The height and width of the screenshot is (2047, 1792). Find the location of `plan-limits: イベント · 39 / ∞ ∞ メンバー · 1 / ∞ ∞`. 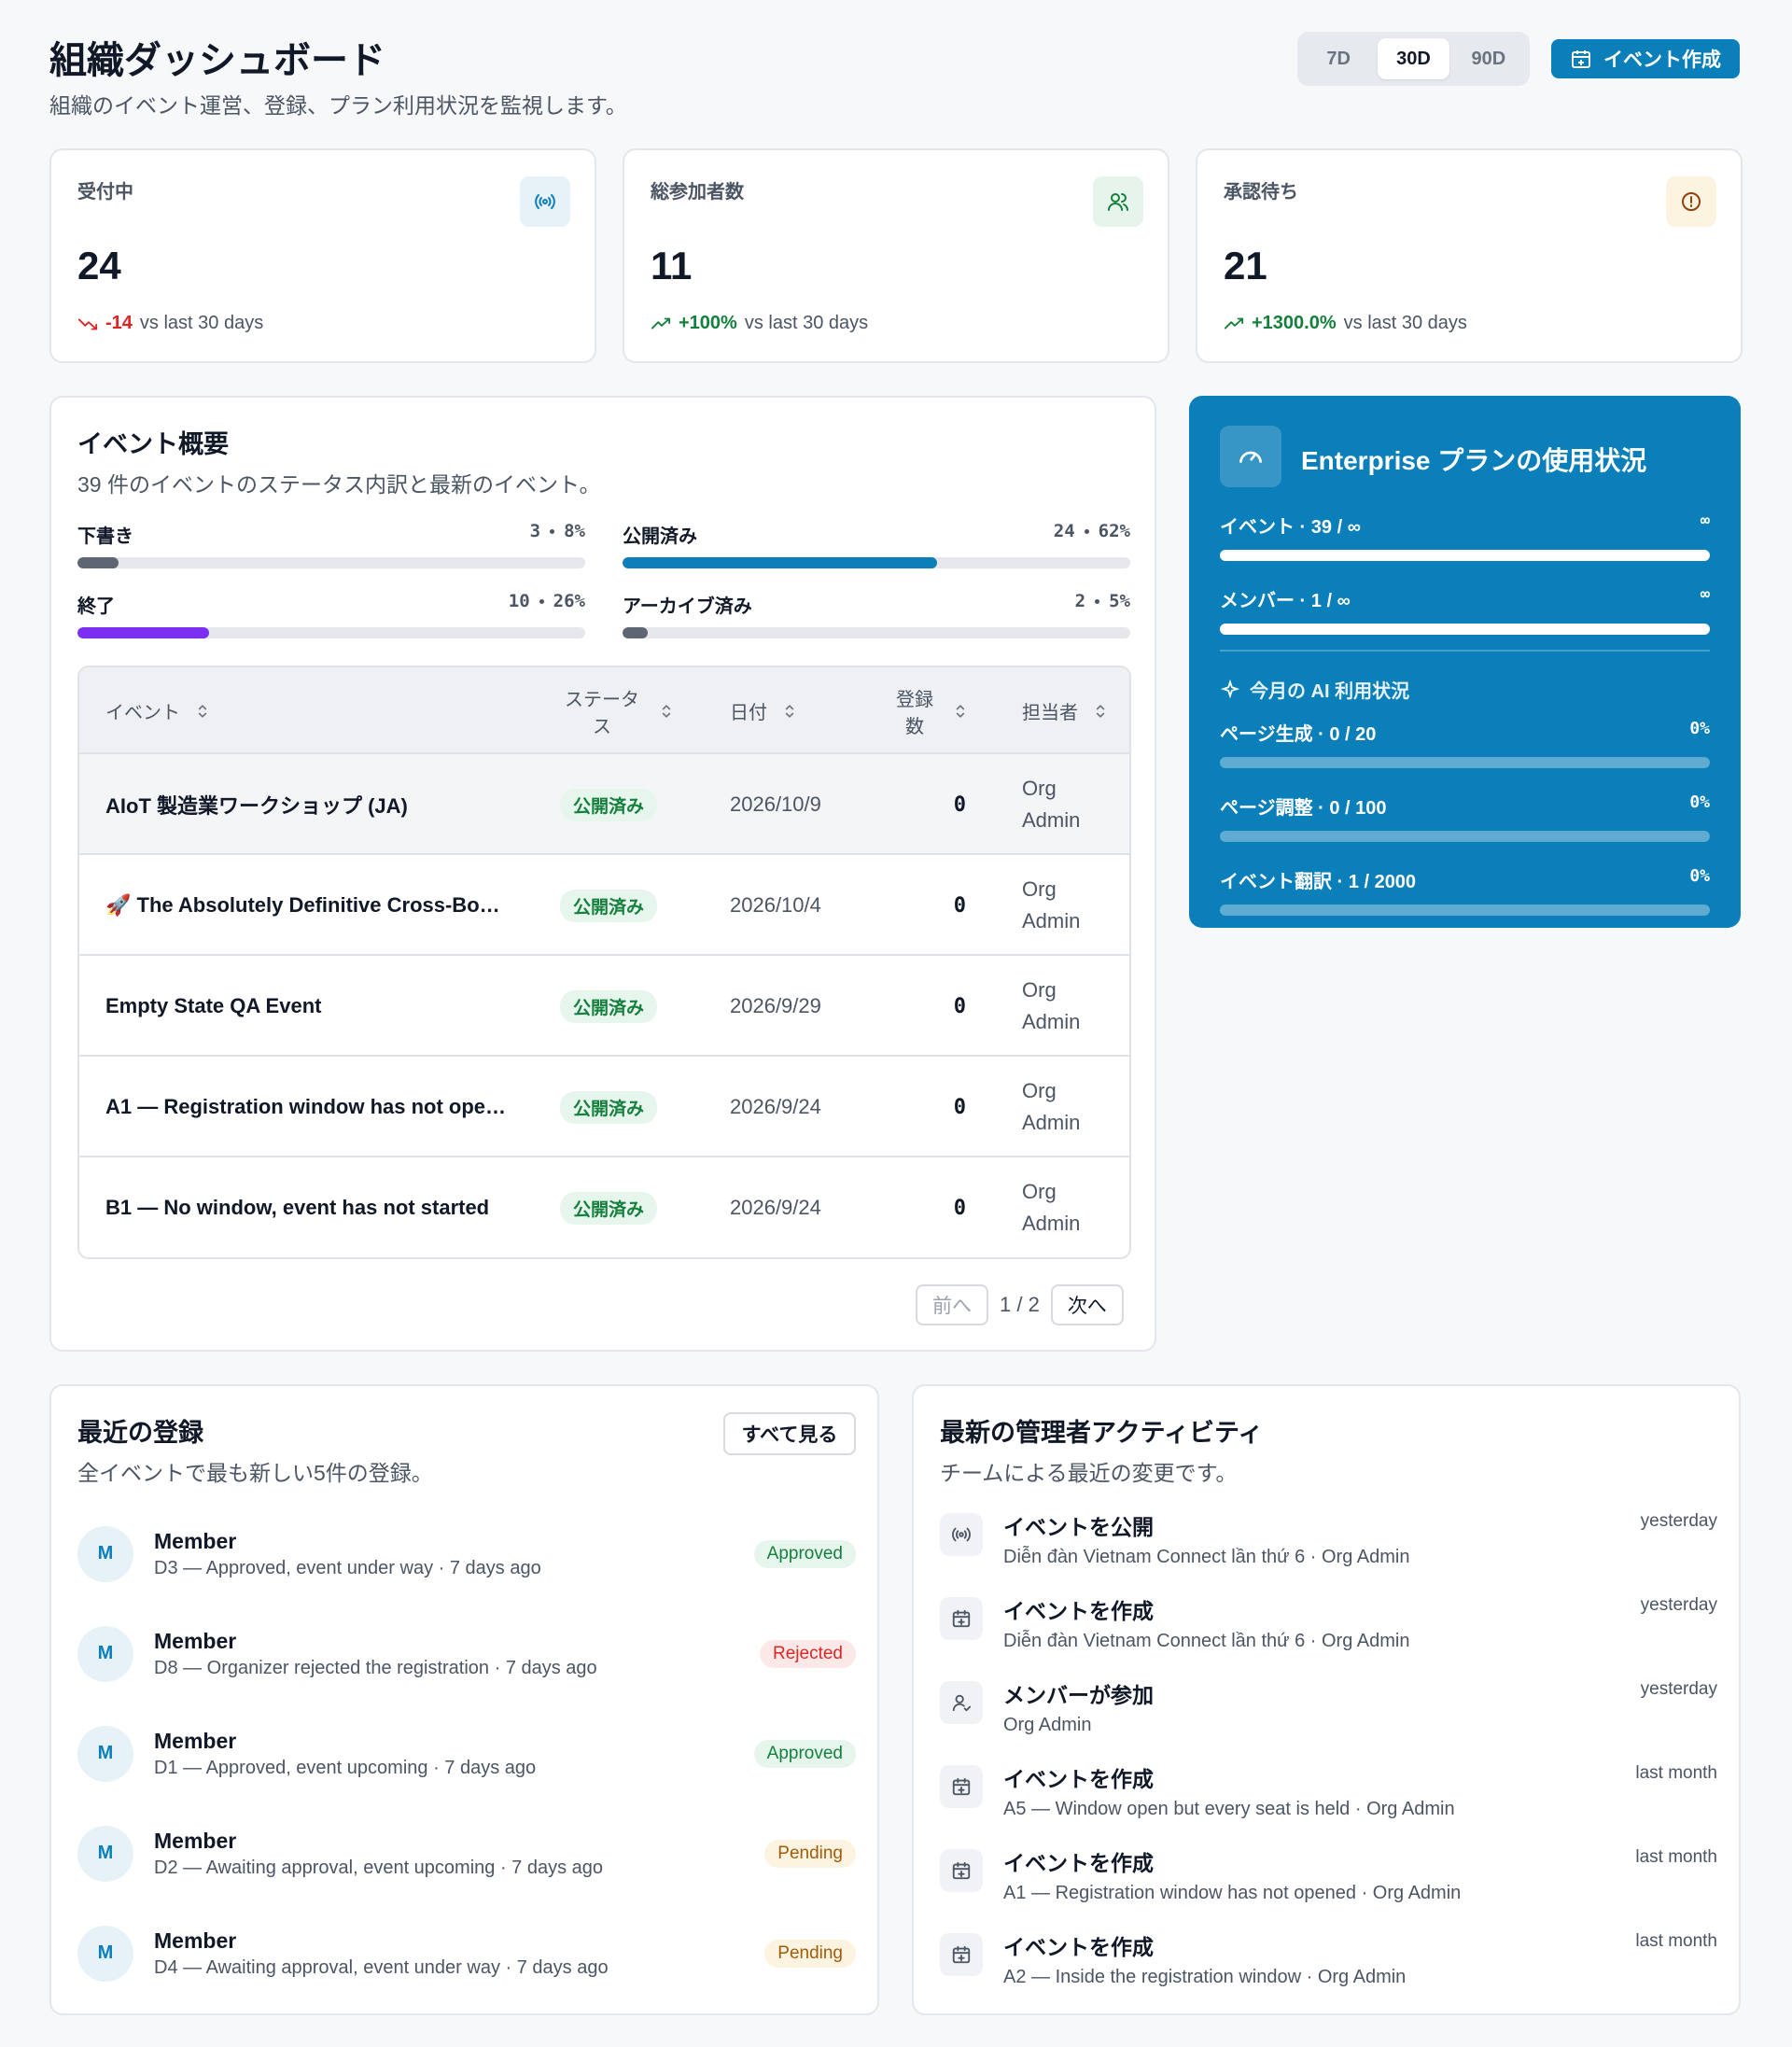

plan-limits: イベント · 39 / ∞ ∞ メンバー · 1 / ∞ ∞ is located at coordinates (1465, 585).